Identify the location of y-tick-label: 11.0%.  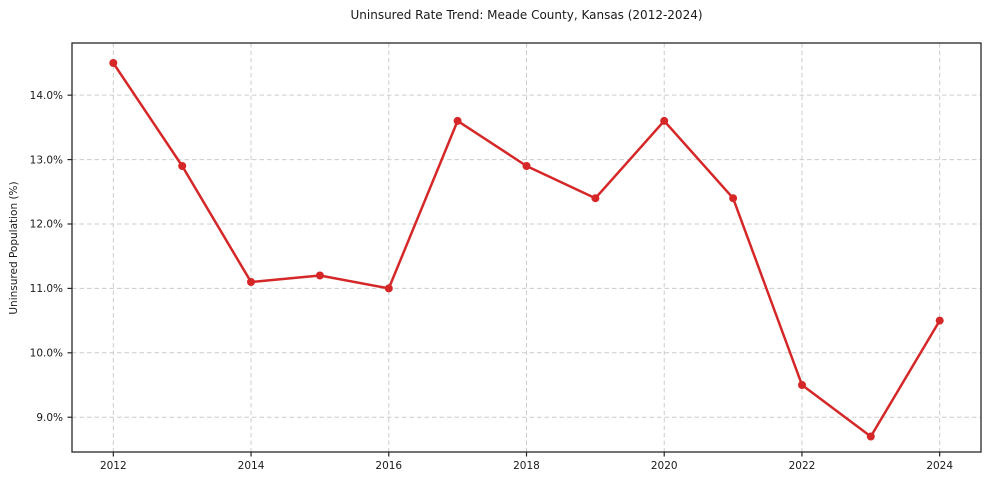
(46, 289).